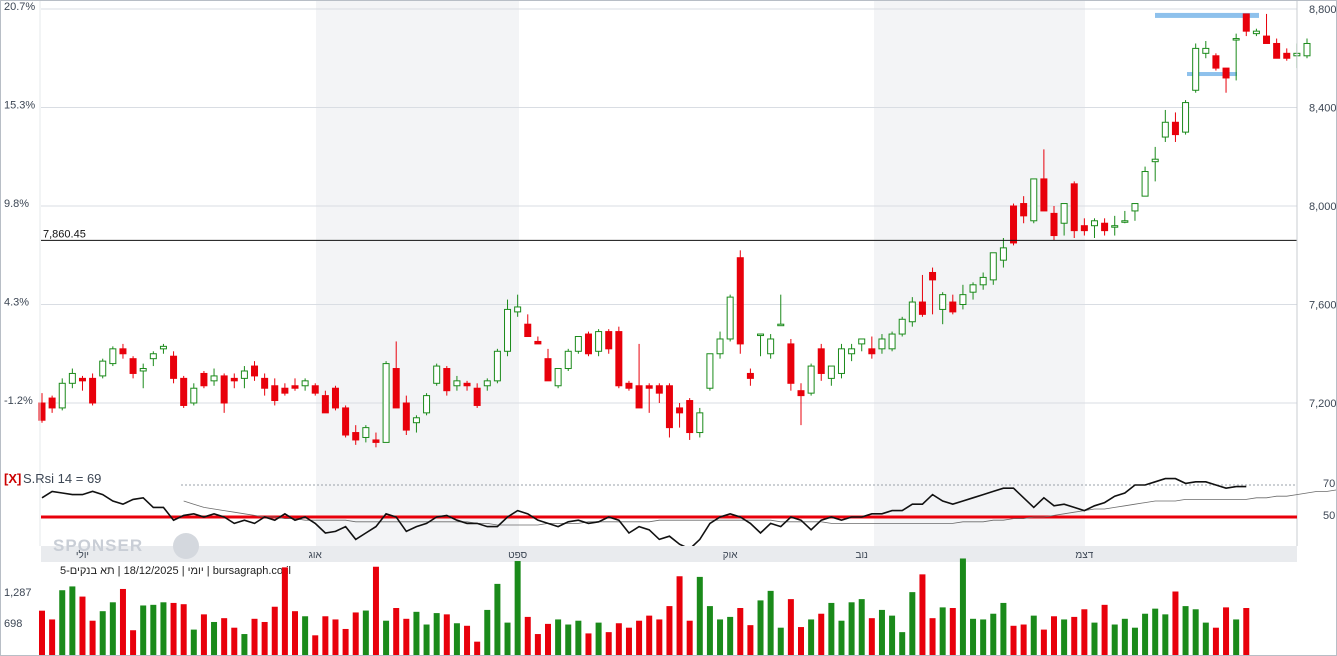 This screenshot has width=1337, height=656. Describe the element at coordinates (62, 478) in the screenshot. I see `rsi-title: S.Rsi 14 = 69` at that location.